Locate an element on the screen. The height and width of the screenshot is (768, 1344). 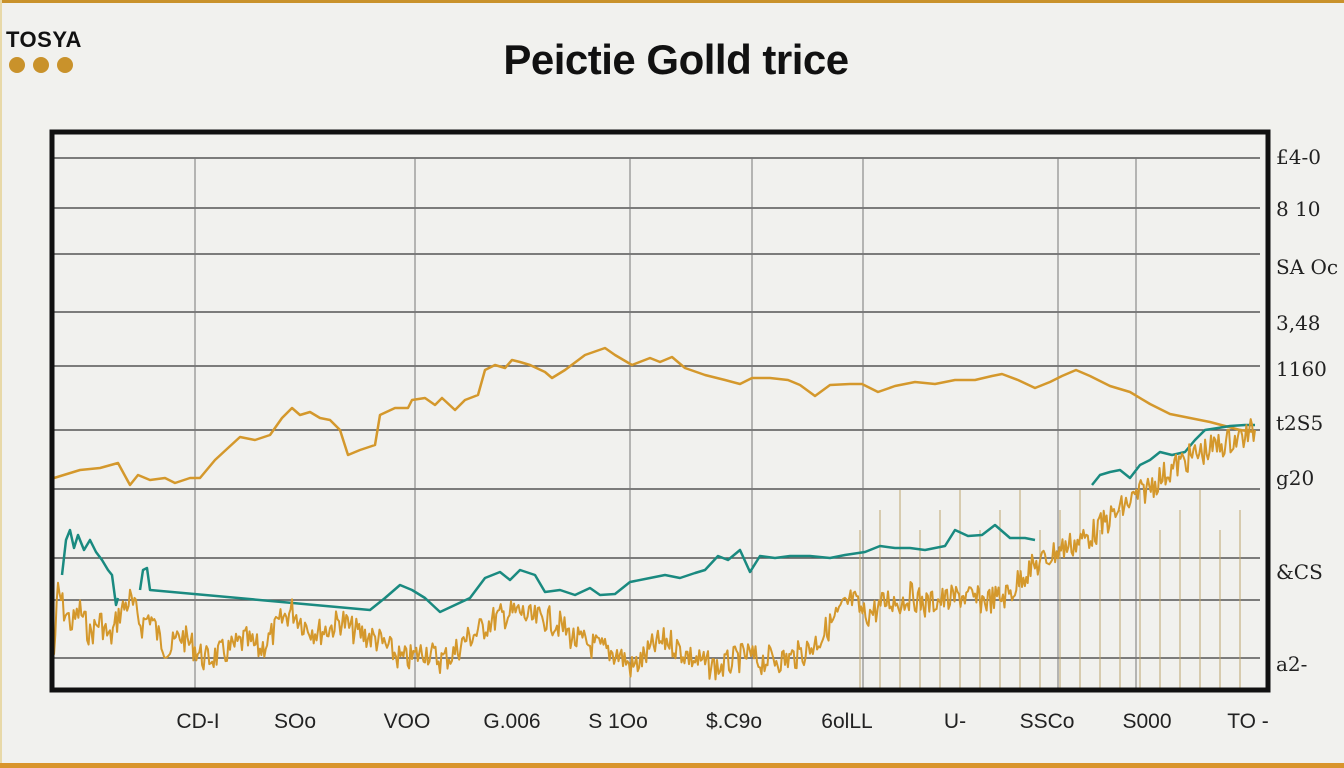
x-tick-label: SSCo is located at coordinates (1047, 721).